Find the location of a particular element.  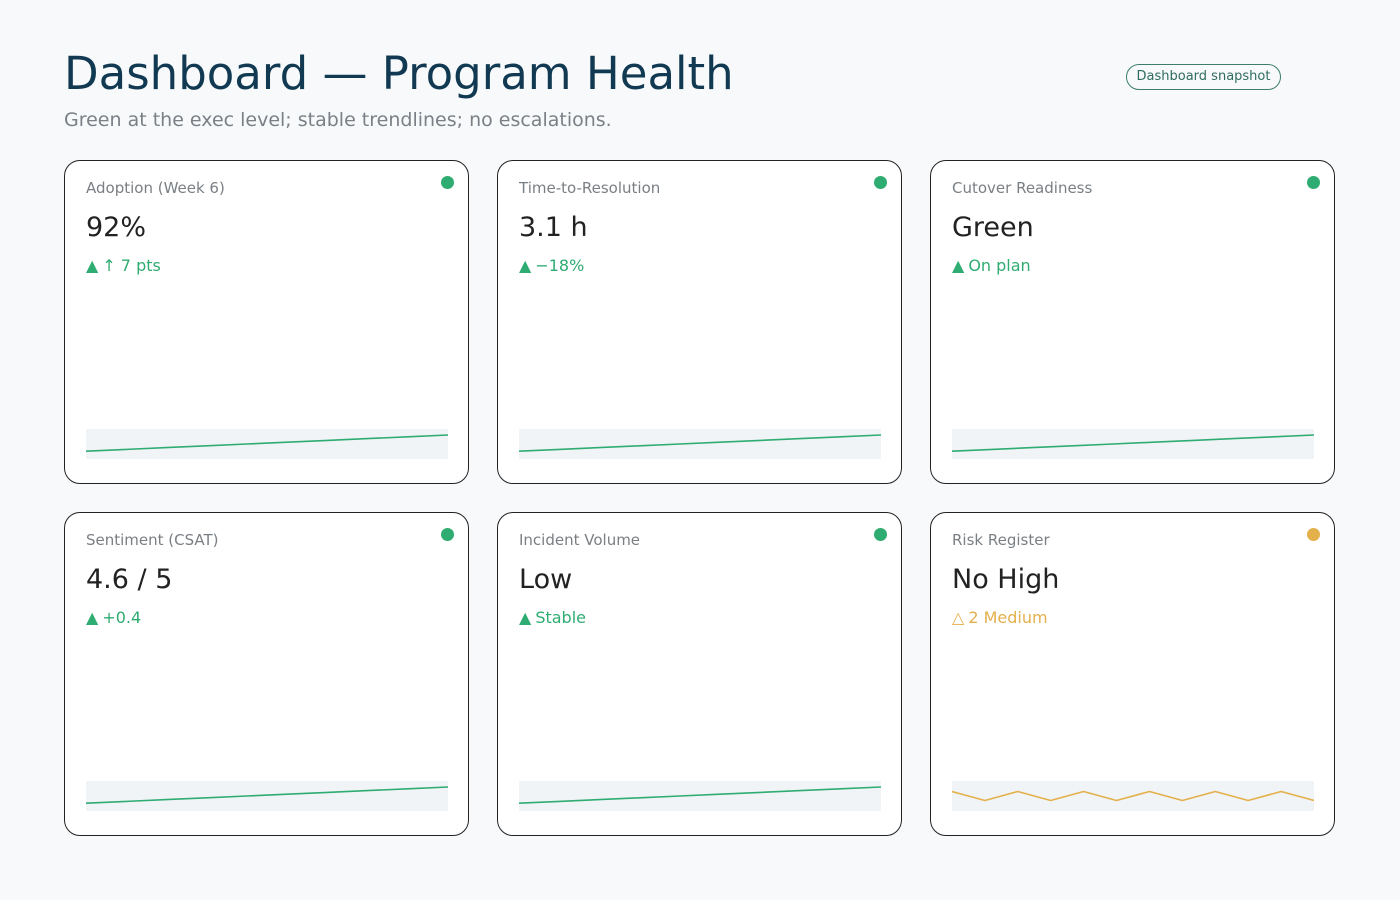

kpi-card-time-to-resolution: Time-to-Resolution 3.1 h ▲ −18% is located at coordinates (699, 322).